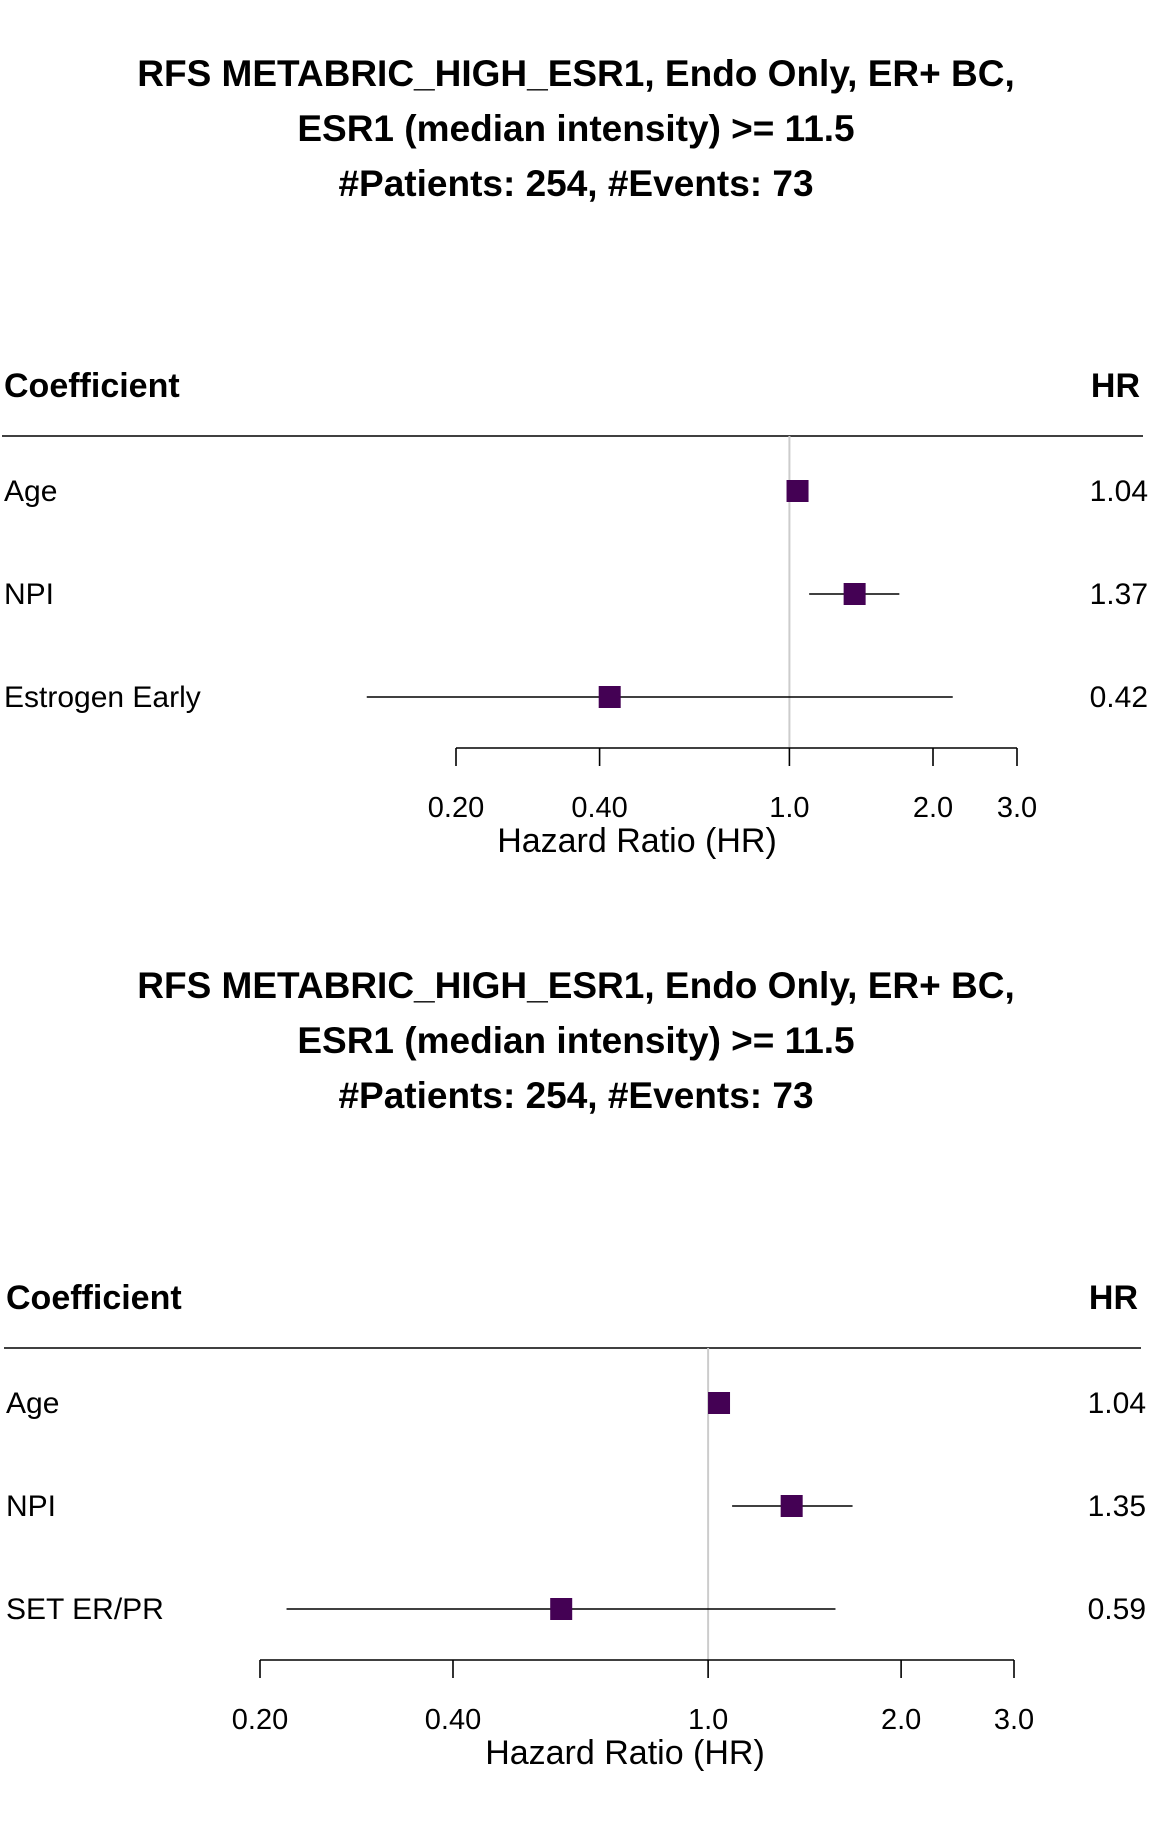  I want to click on hr-value-label: 1.37, so click(1119, 594).